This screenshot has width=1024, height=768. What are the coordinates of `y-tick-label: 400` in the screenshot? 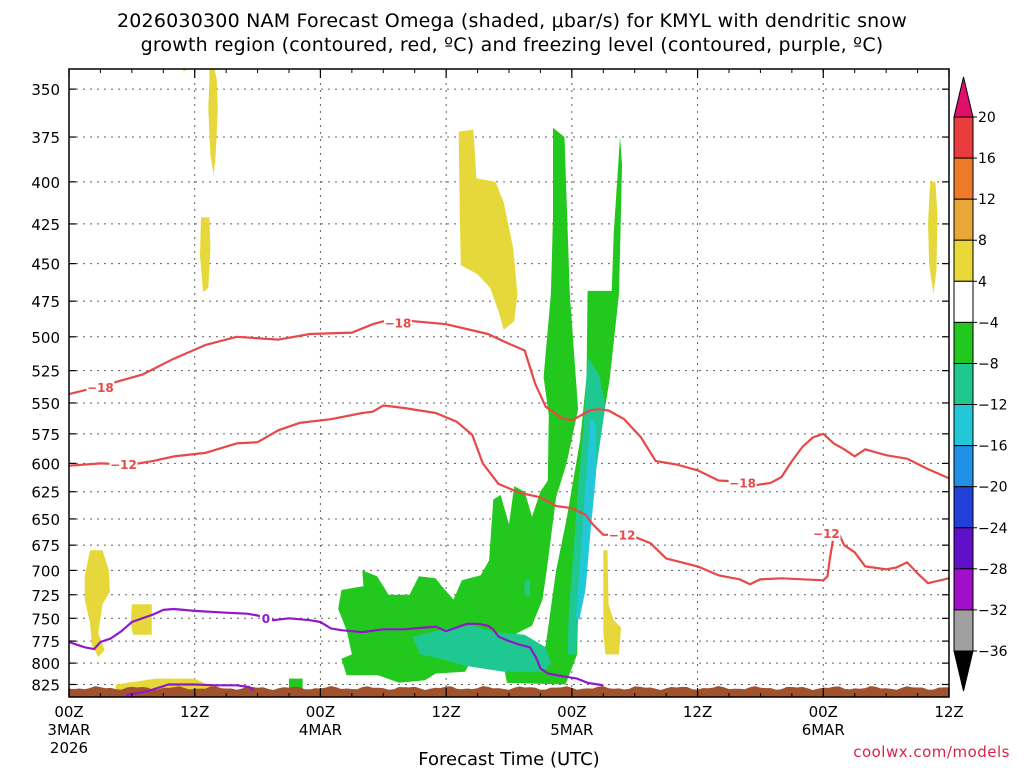 It's located at (45, 183).